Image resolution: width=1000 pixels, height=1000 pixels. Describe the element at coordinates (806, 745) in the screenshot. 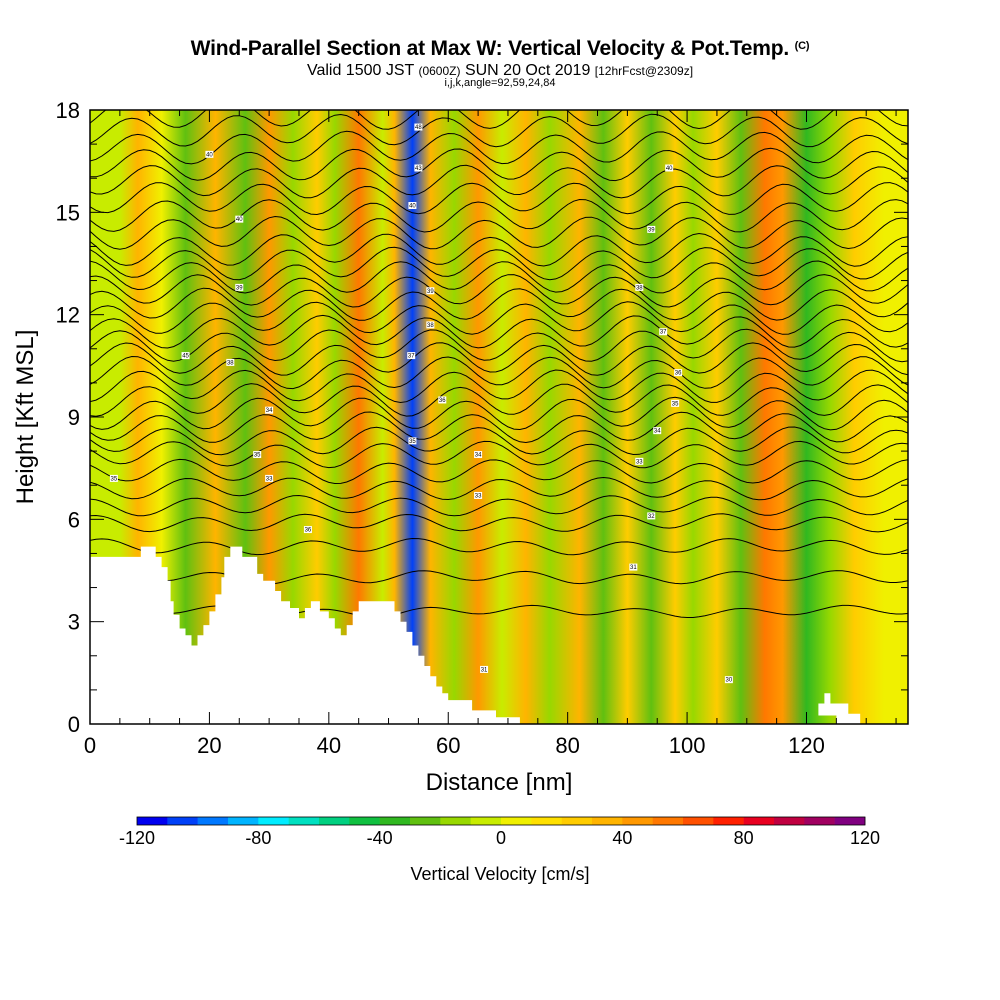

I see `x-tick-label: 120` at that location.